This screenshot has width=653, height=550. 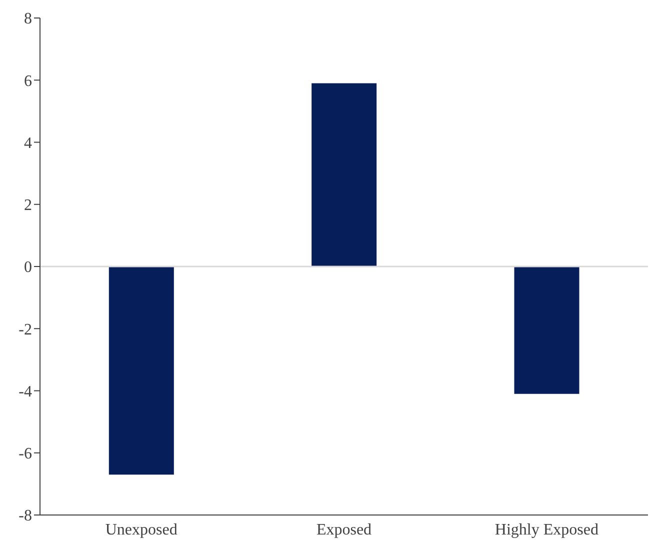 I want to click on y-tick-label: -2, so click(x=25, y=329).